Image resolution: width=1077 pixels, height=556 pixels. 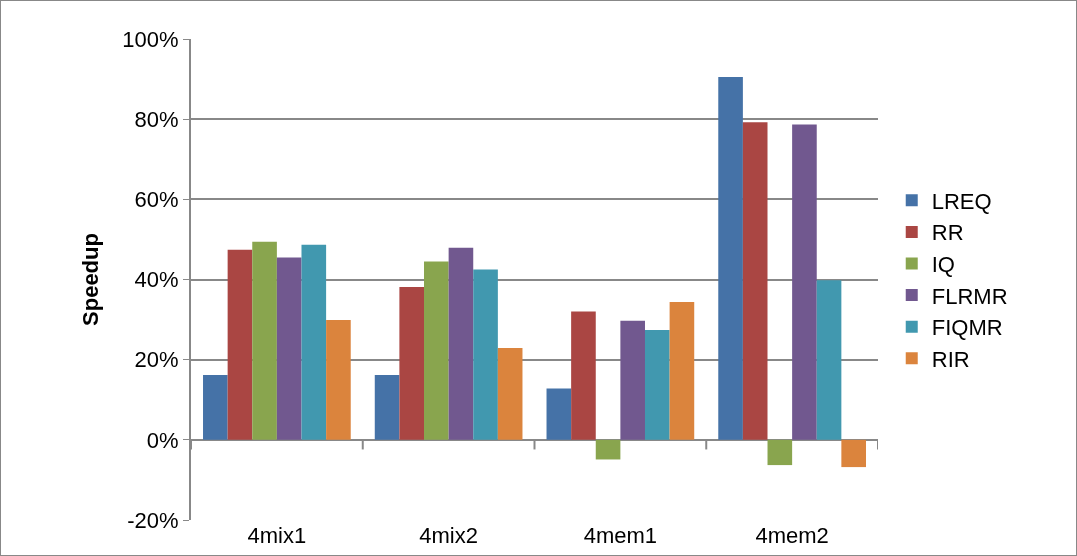 What do you see at coordinates (156, 280) in the screenshot?
I see `y-tick-label: 40%` at bounding box center [156, 280].